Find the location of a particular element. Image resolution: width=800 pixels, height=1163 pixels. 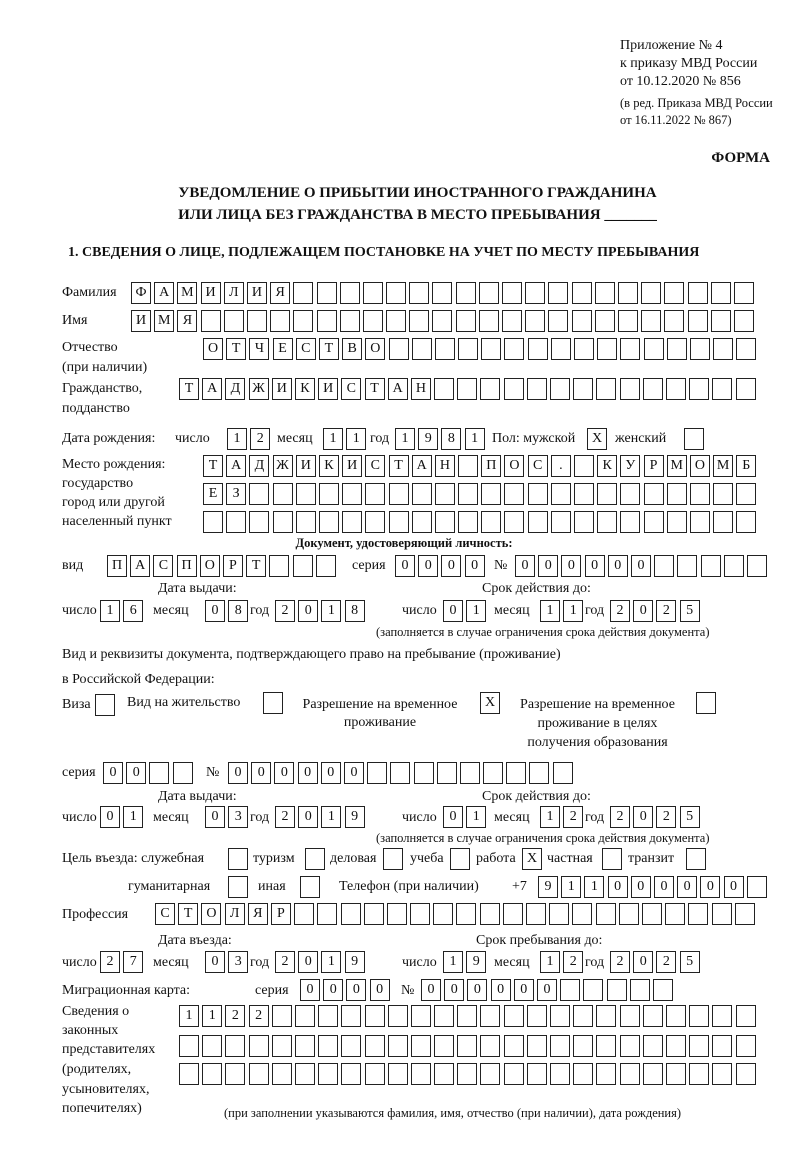

char-cell: 5 is located at coordinates (689, 611).